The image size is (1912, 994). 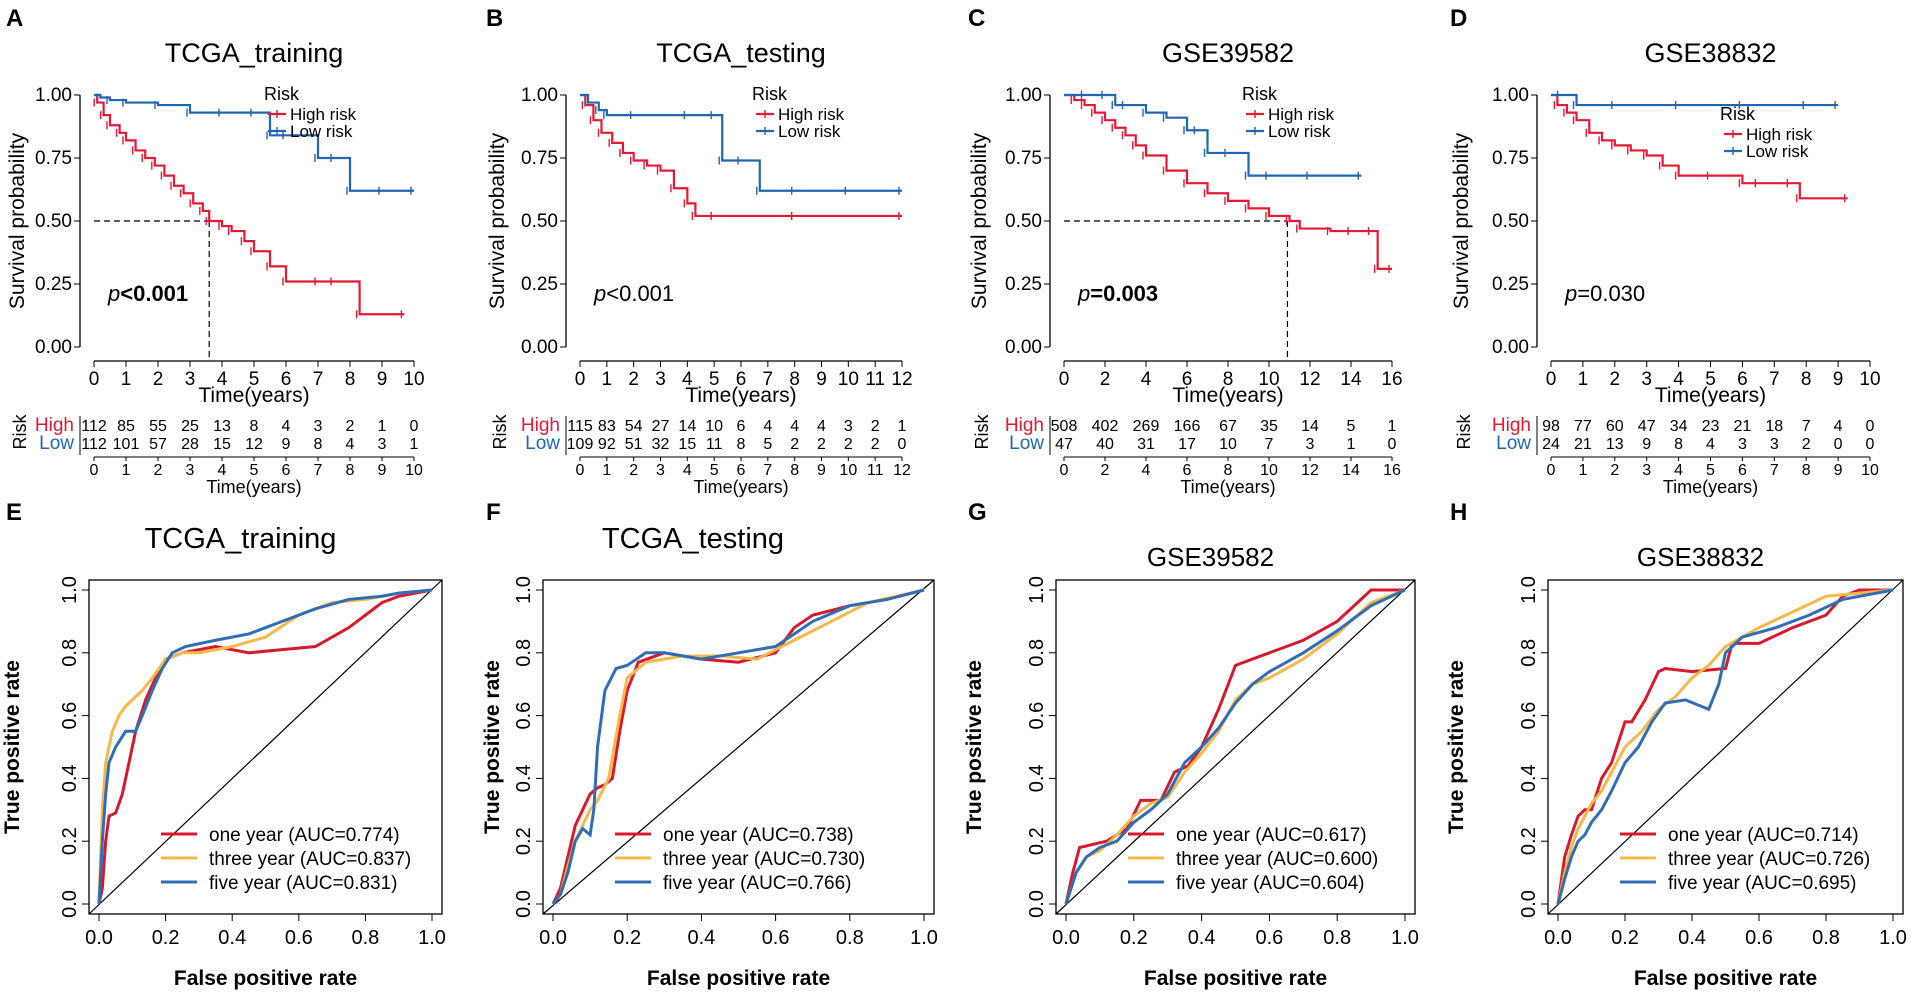 I want to click on x-tick-label: 0.8, so click(x=850, y=938).